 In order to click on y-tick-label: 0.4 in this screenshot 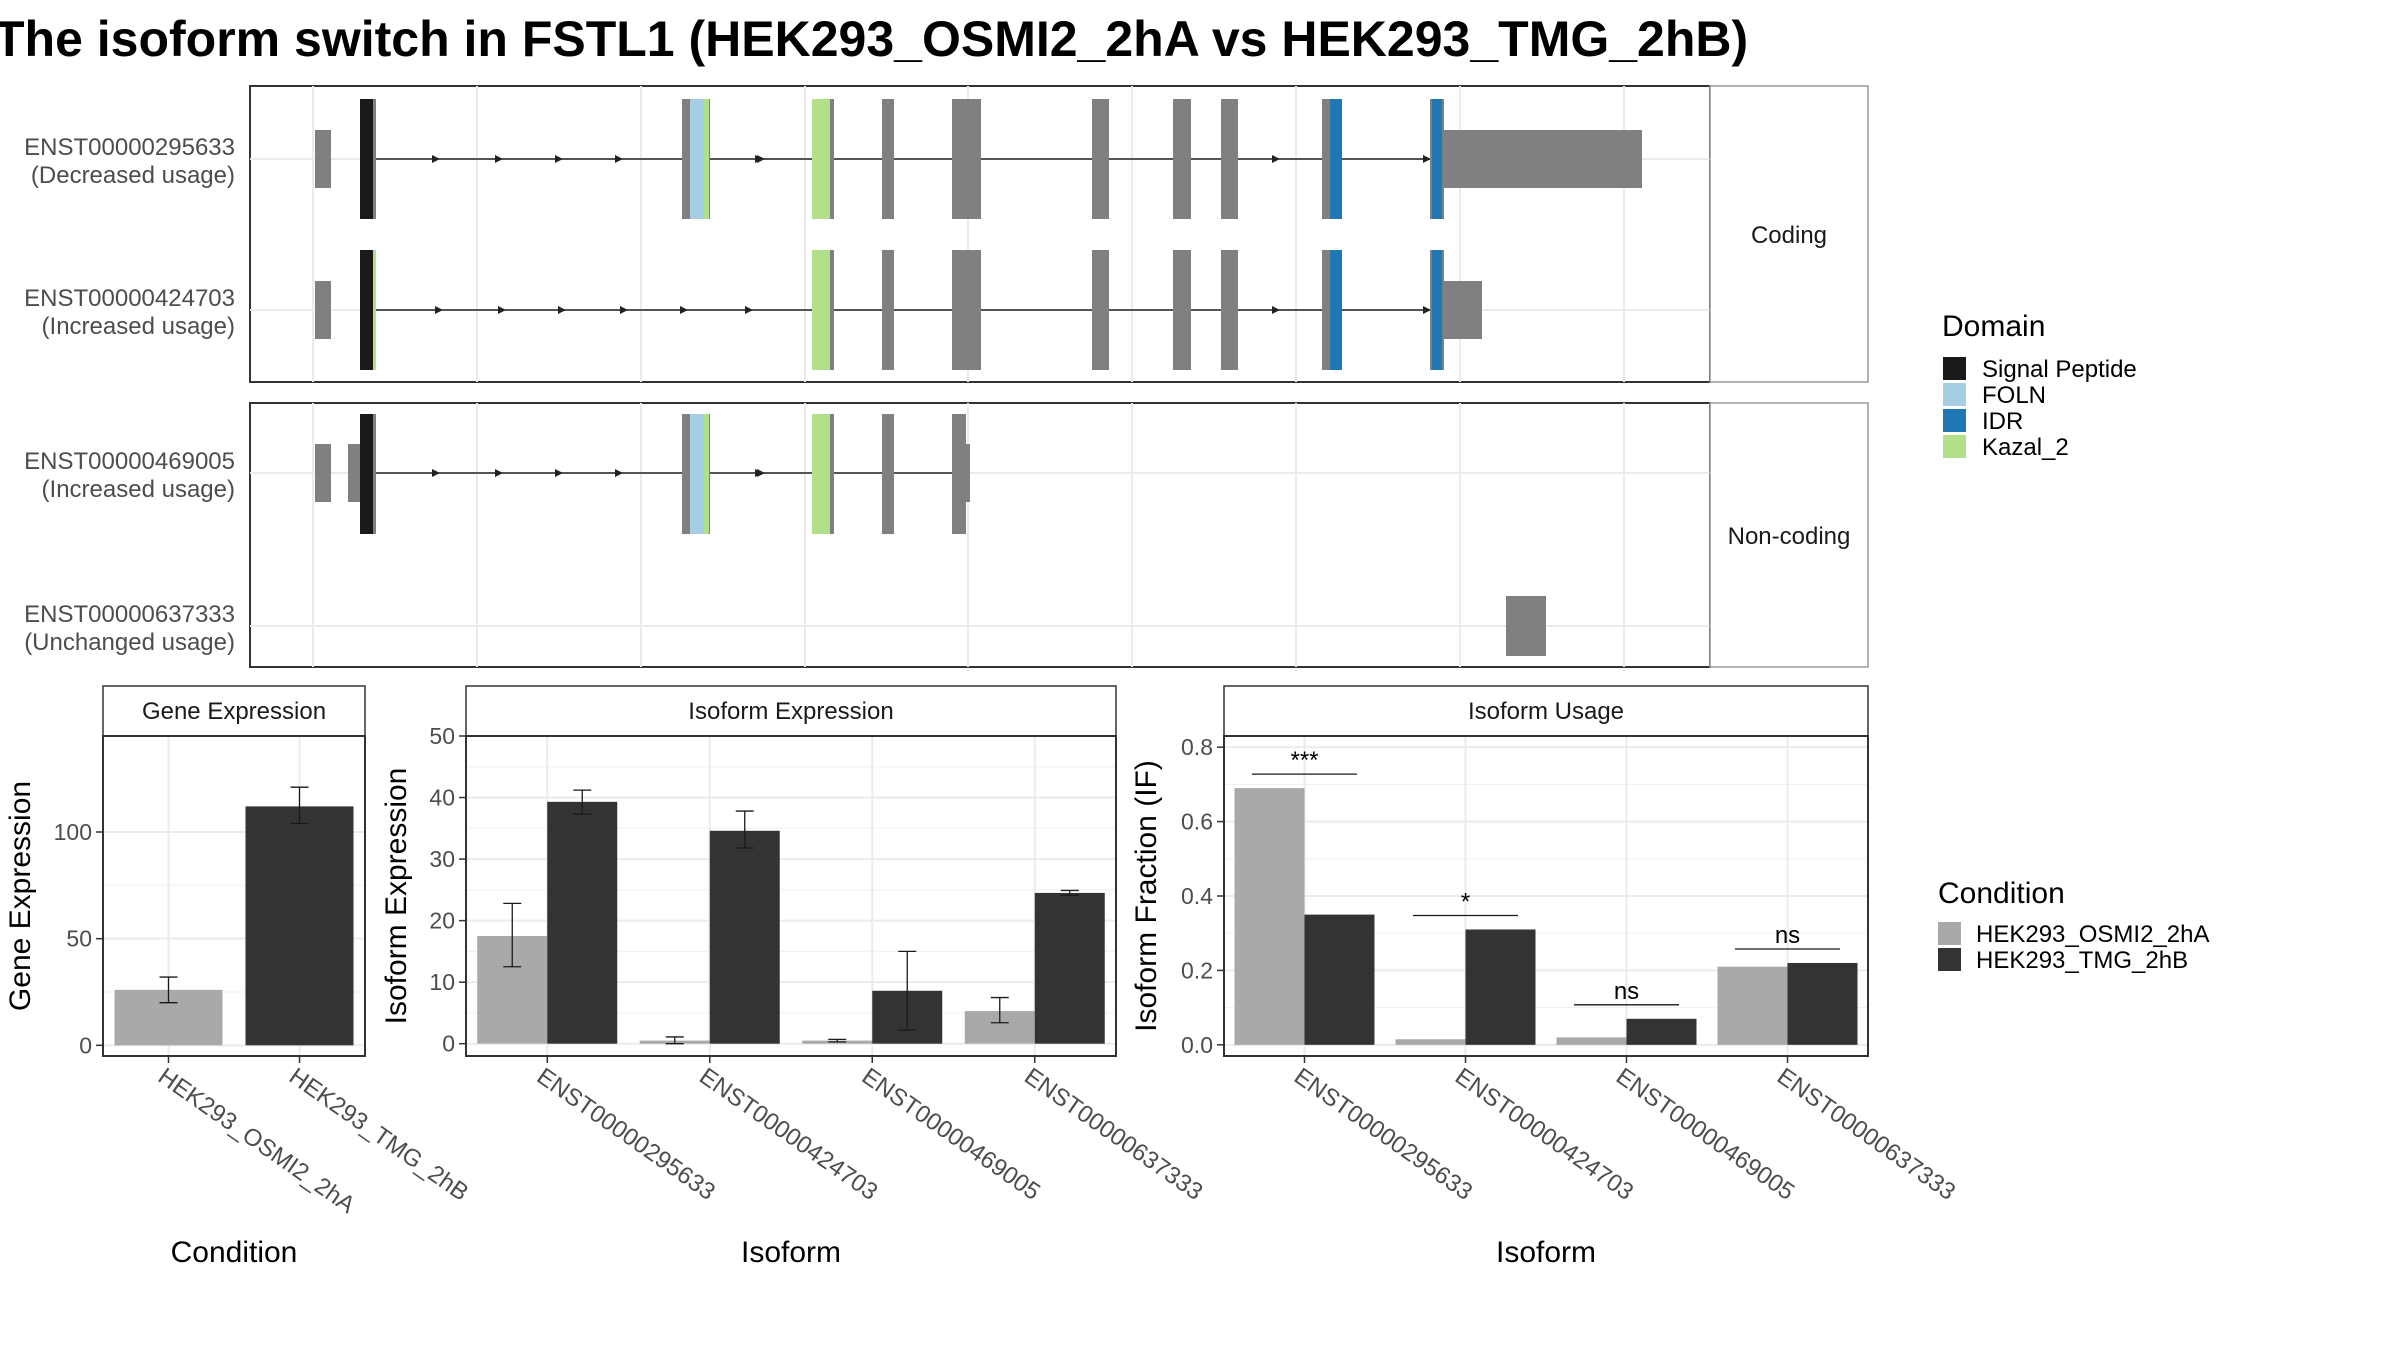, I will do `click(1197, 896)`.